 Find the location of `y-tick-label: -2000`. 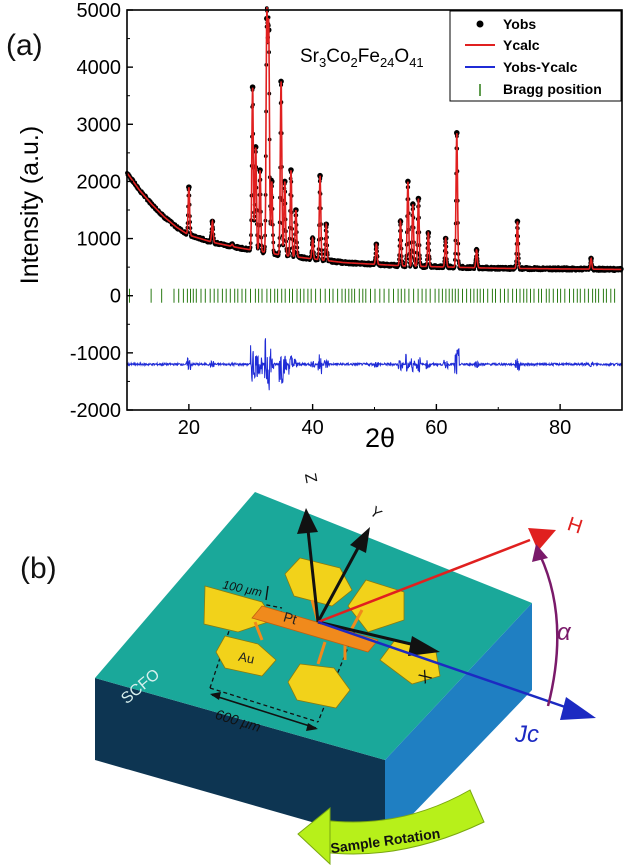

y-tick-label: -2000 is located at coordinates (95, 411).